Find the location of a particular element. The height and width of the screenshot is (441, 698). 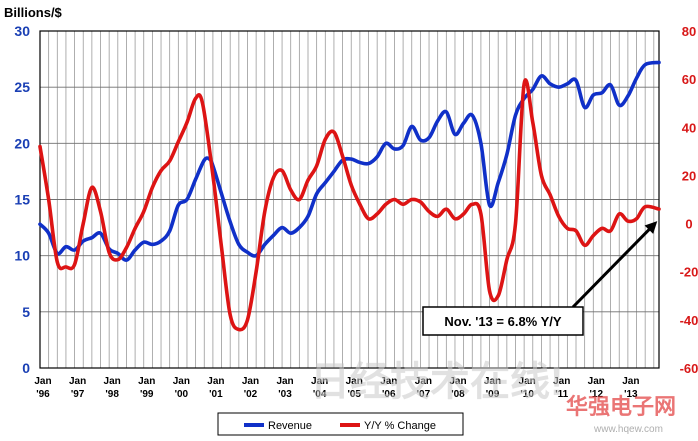

left-tick-label: 5 is located at coordinates (26, 312).